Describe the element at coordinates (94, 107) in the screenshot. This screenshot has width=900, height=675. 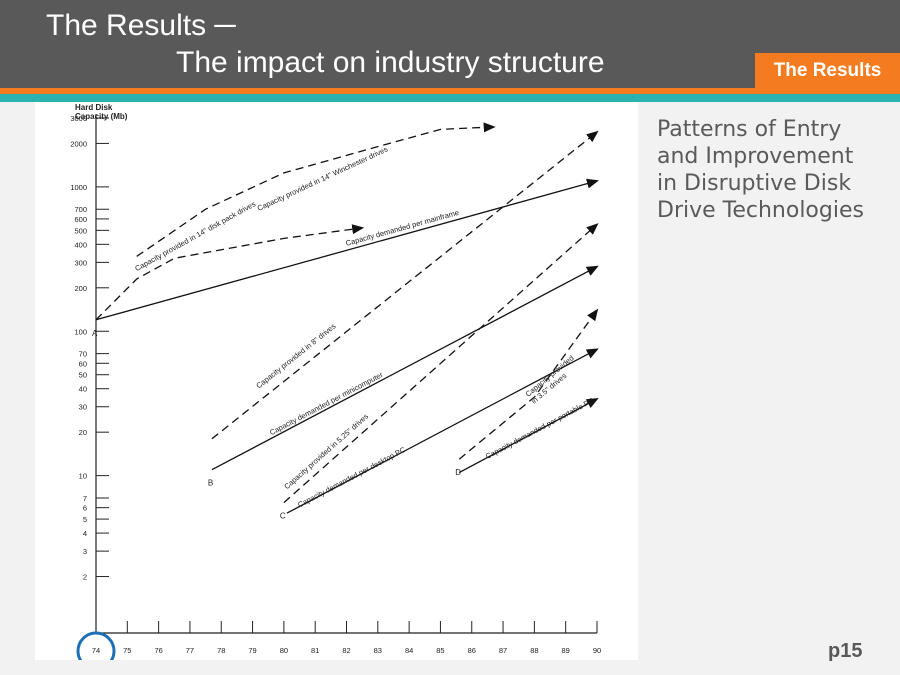
I see `y-axis-label: Hard Disk` at that location.